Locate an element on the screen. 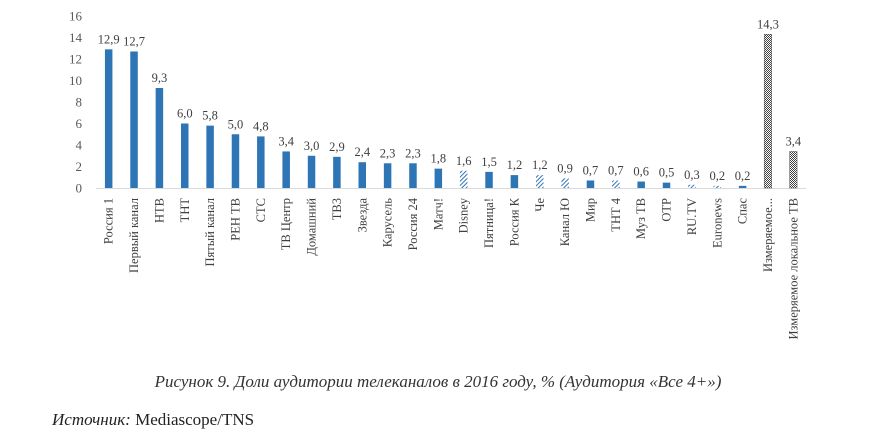 The width and height of the screenshot is (876, 440). y-tick-label: 0 is located at coordinates (79, 188).